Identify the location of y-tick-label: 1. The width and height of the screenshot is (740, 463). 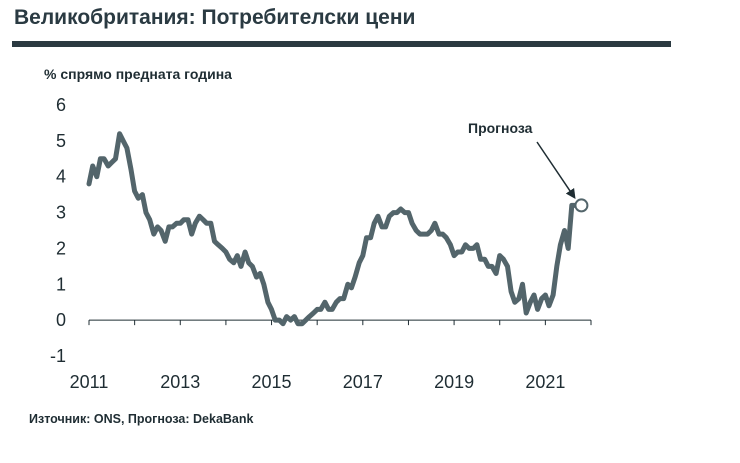
(61, 284).